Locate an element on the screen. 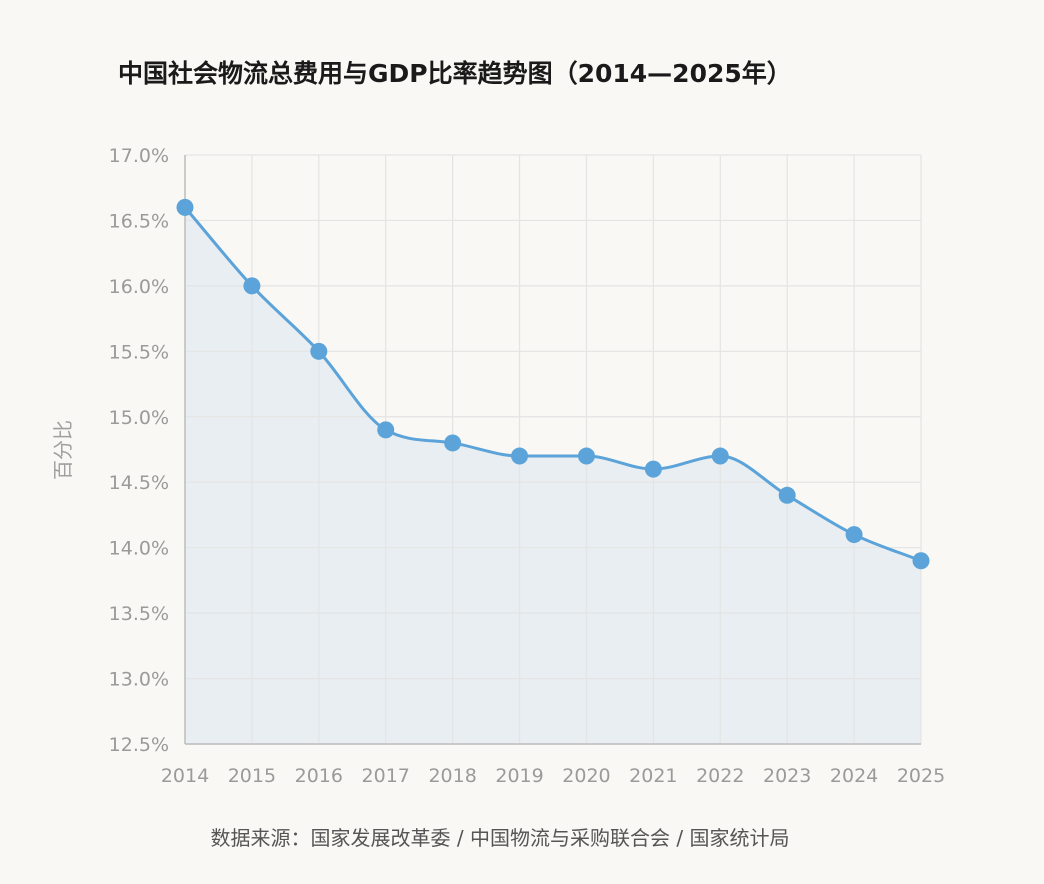 The width and height of the screenshot is (1044, 884). x-tick-label: 2014 is located at coordinates (185, 776).